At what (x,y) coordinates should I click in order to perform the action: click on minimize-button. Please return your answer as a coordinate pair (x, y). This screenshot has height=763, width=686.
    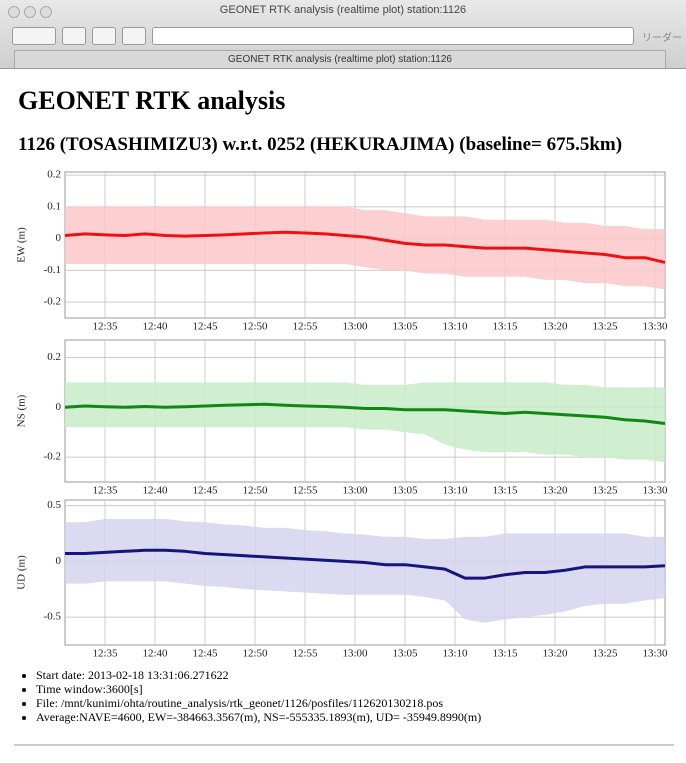
    Looking at the image, I should click on (30, 12).